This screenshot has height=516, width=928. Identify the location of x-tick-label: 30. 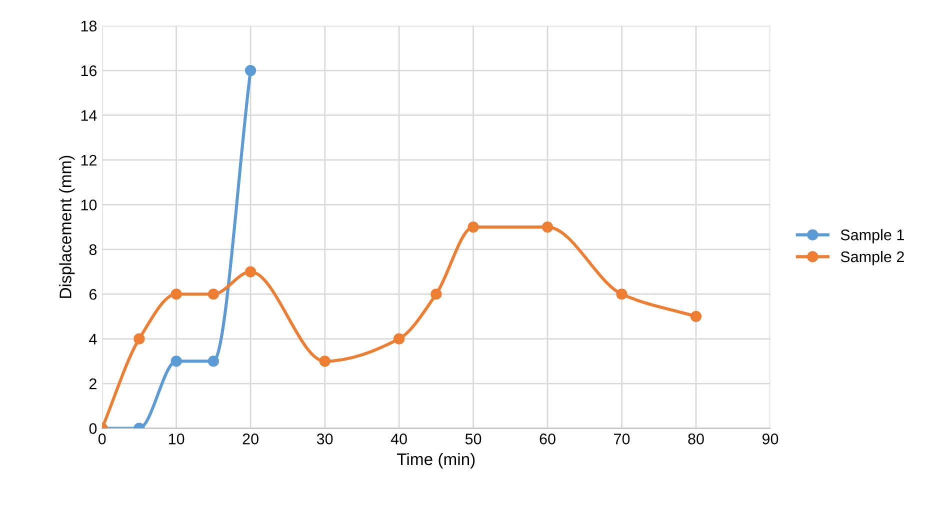
(324, 439).